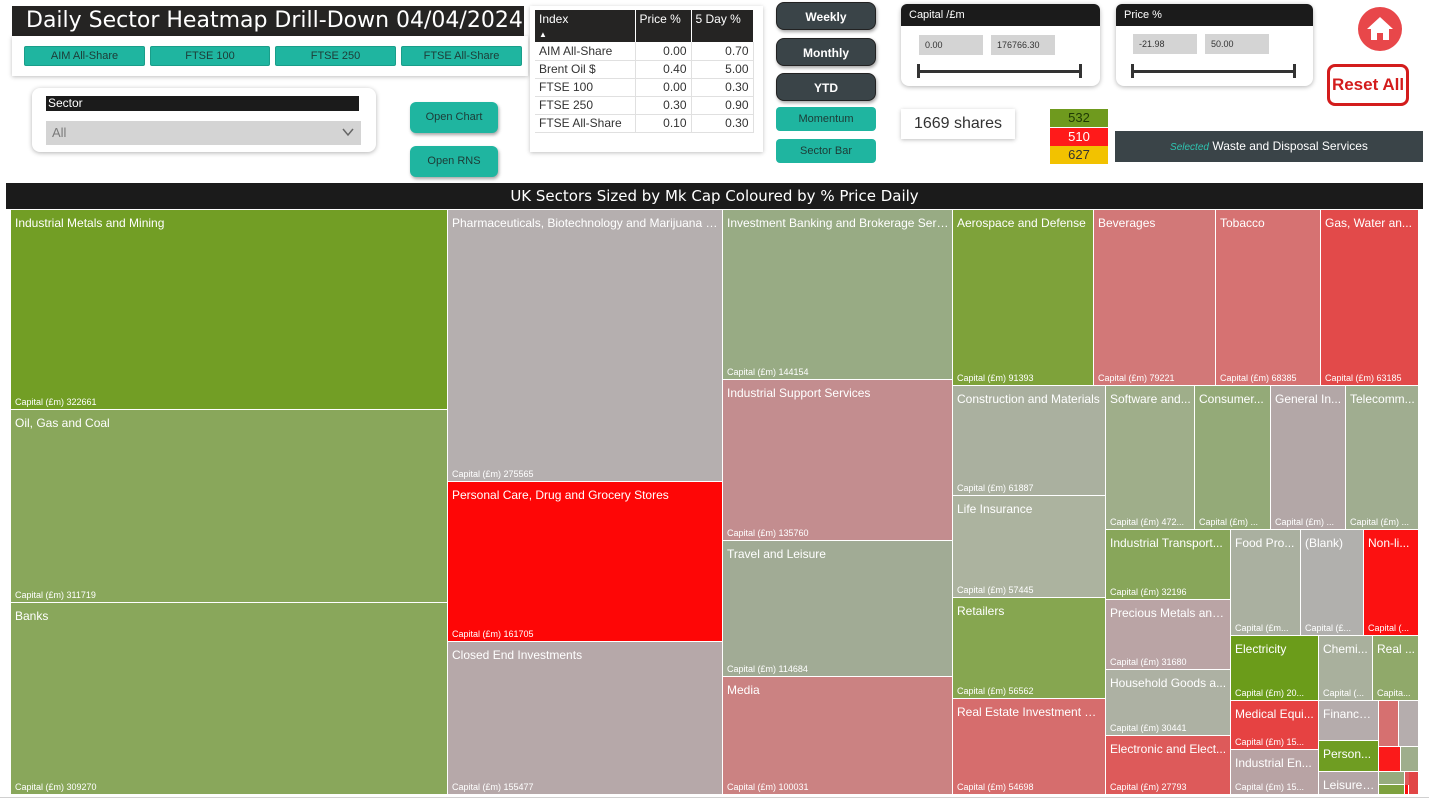 The image size is (1429, 802). Describe the element at coordinates (1136, 378) in the screenshot. I see `treemap-tile-capital: Capital (£m) 79221` at that location.